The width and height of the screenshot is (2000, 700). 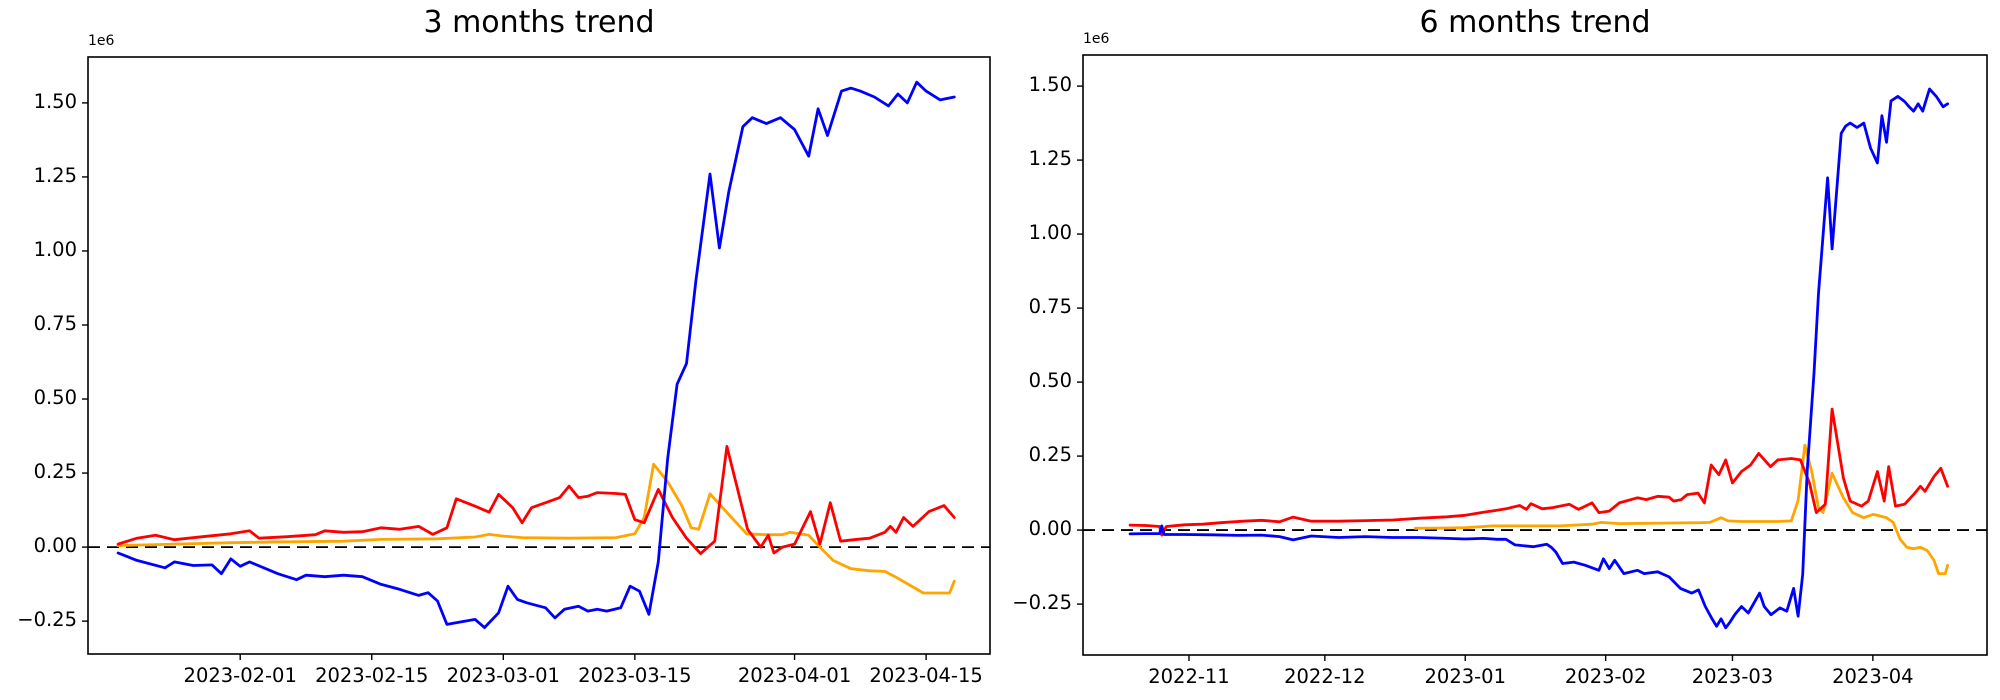 I want to click on x-tick-label: 2023-02-15, so click(x=372, y=675).